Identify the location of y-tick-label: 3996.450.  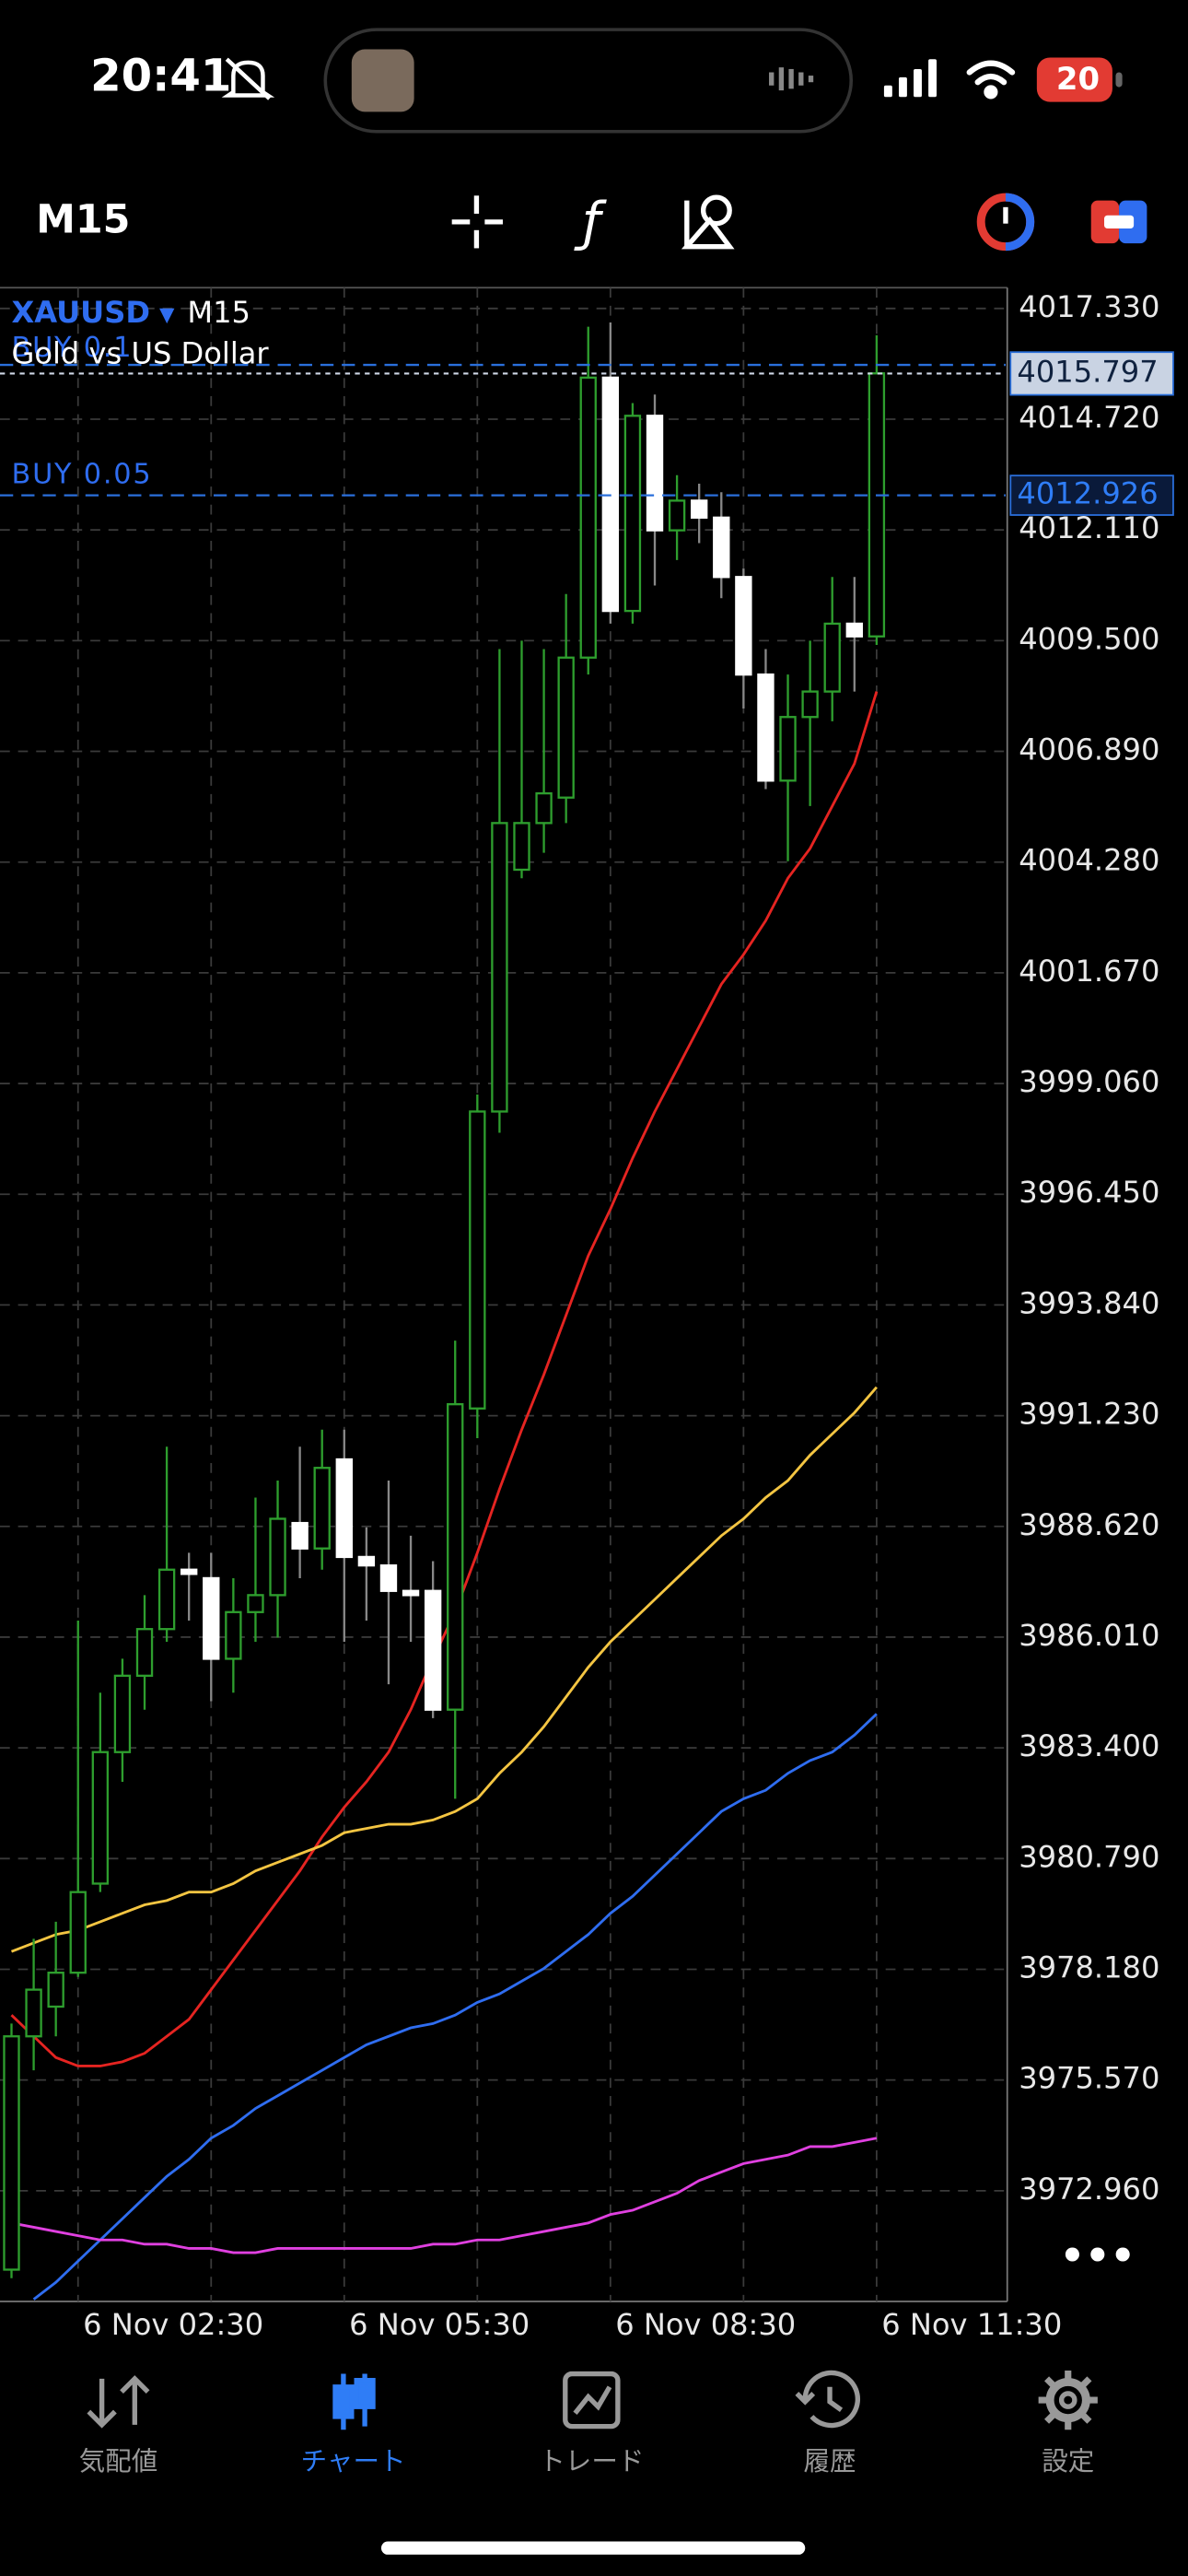
(1089, 1192).